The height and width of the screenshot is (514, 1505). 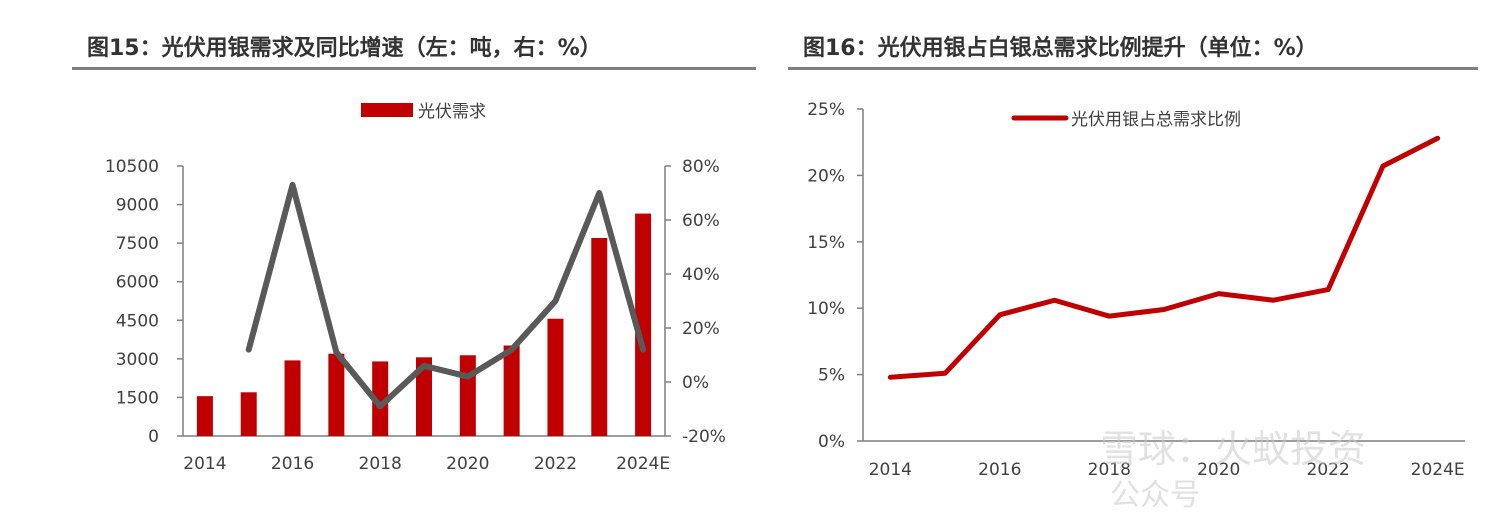 I want to click on fig15-x-tick-label: 2018, so click(x=380, y=464).